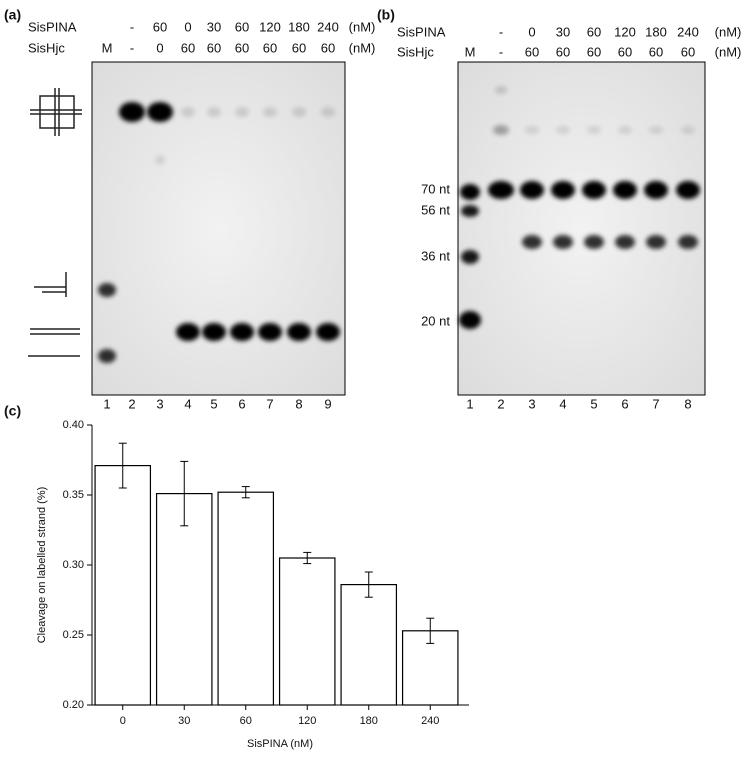 Image resolution: width=751 pixels, height=760 pixels. I want to click on gel, so click(581, 228).